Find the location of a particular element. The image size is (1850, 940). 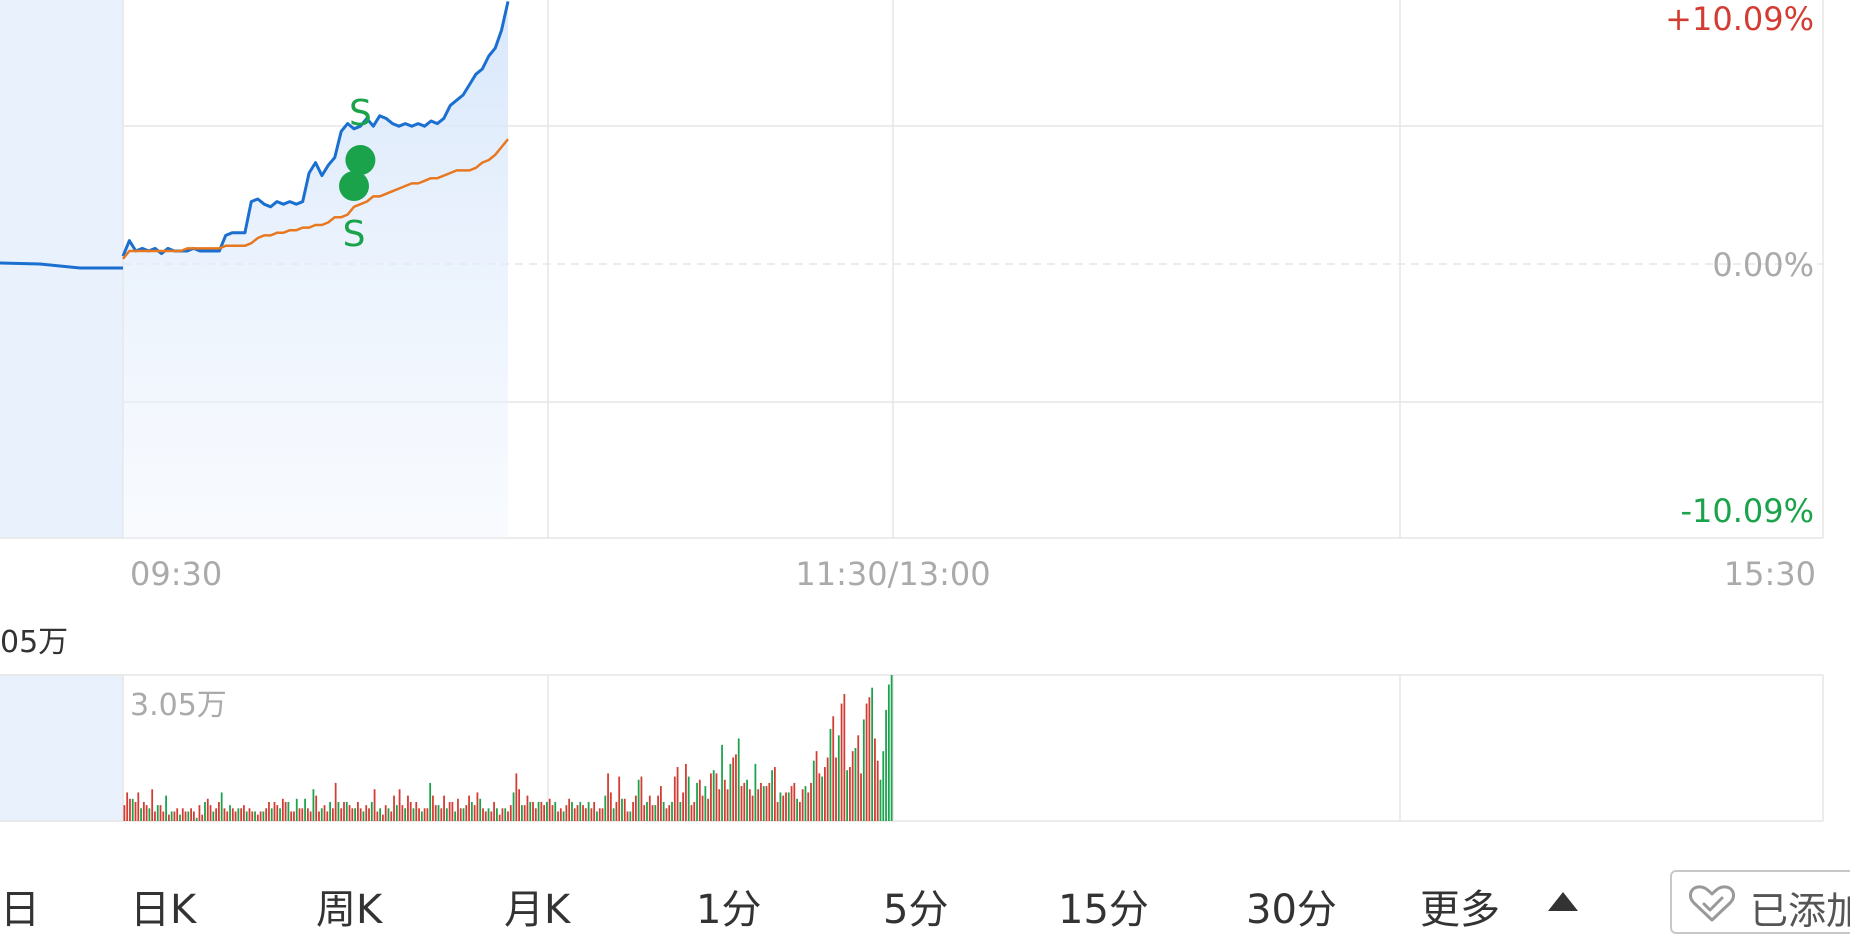

tab-weekly-k: 周K is located at coordinates (349, 910).